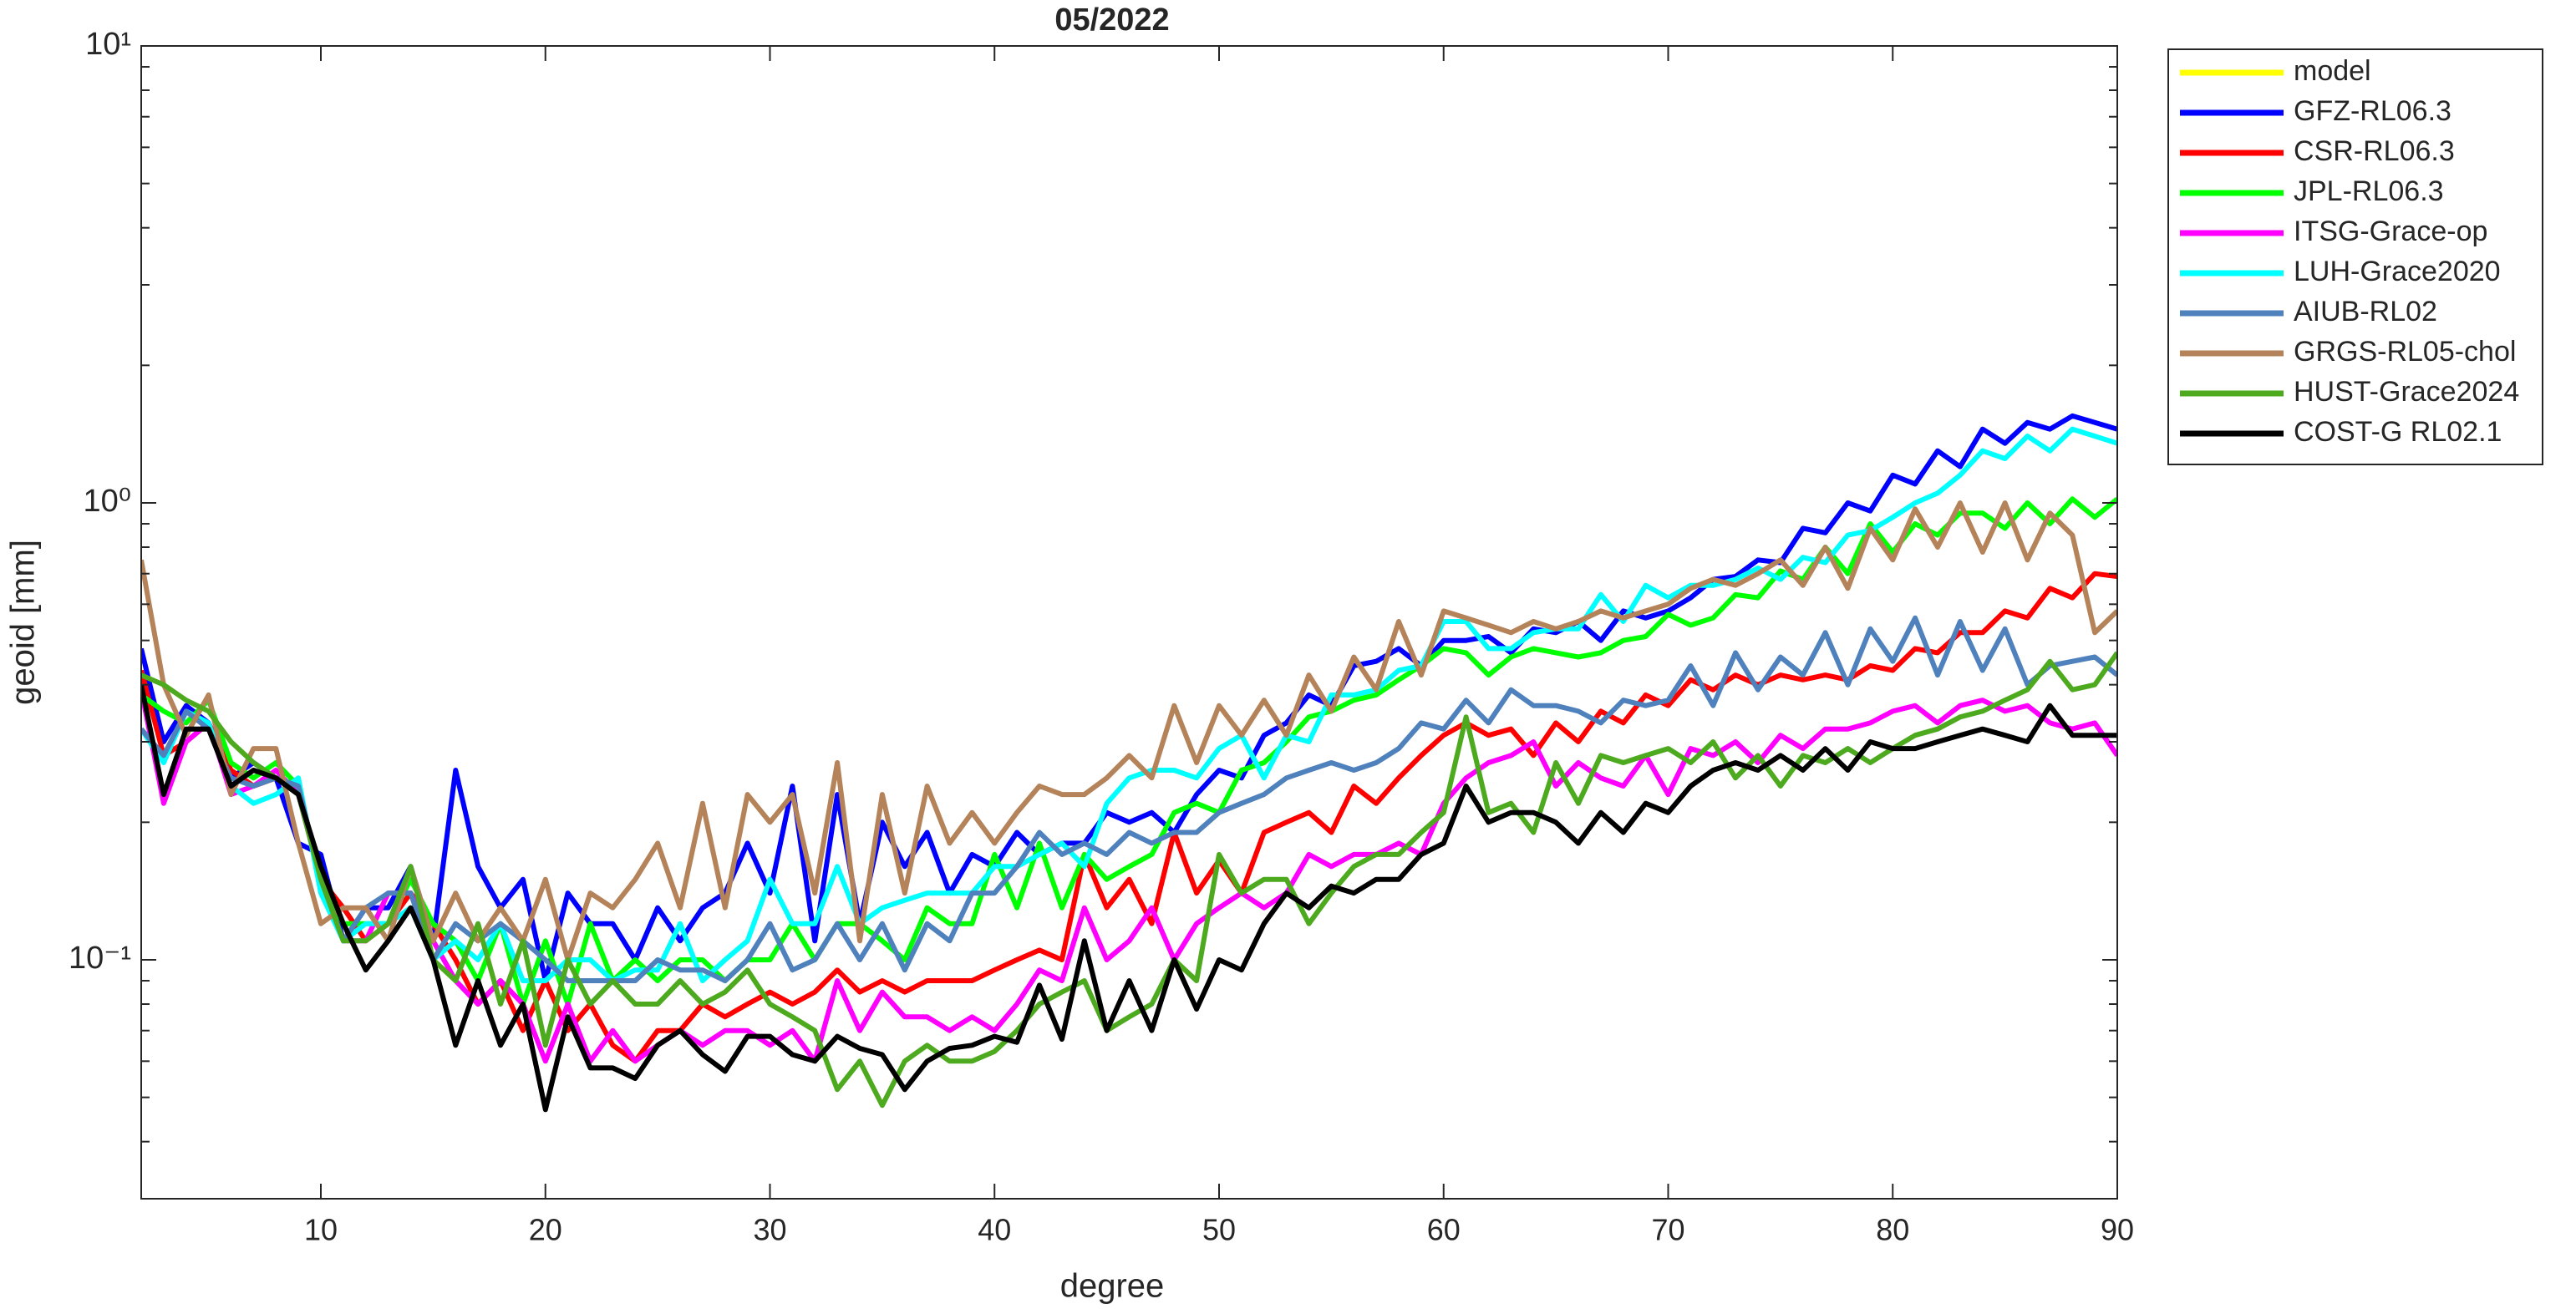 This screenshot has width=2576, height=1309. What do you see at coordinates (2397, 271) in the screenshot?
I see `legend-label: LUH-Grace2020` at bounding box center [2397, 271].